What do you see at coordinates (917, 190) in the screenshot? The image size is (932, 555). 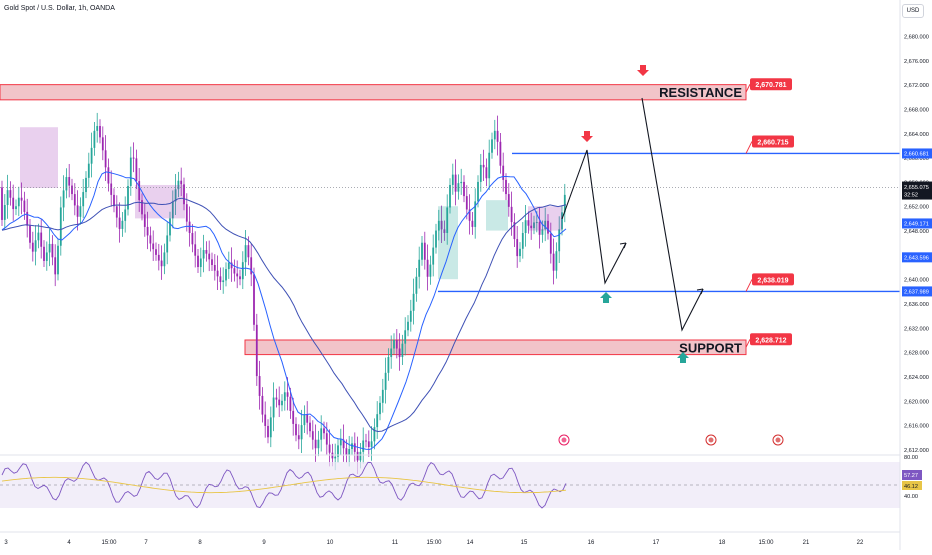 I see `current-price-tag` at bounding box center [917, 190].